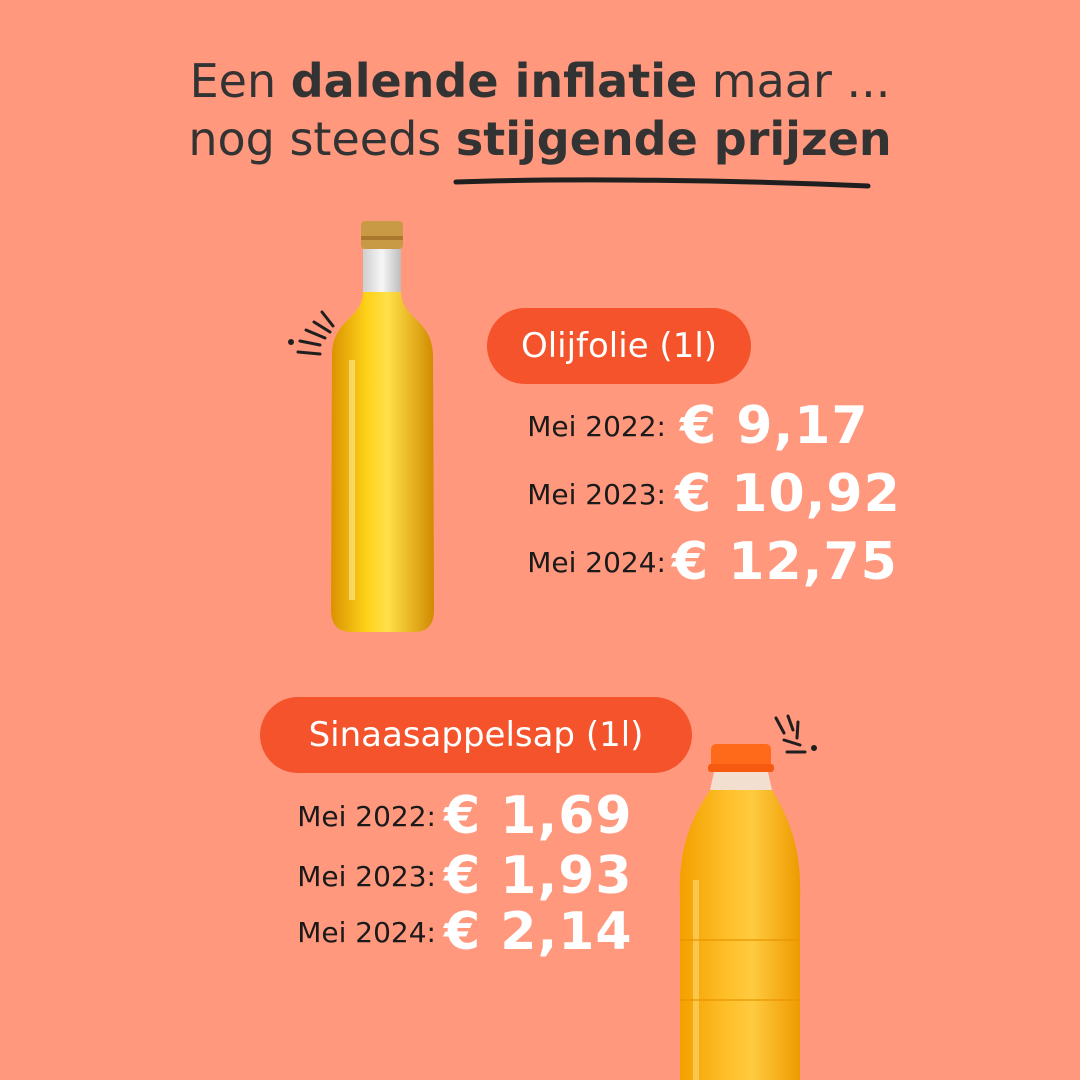  I want to click on price-row: Mei 2022: € 1,69, so click(540, 816).